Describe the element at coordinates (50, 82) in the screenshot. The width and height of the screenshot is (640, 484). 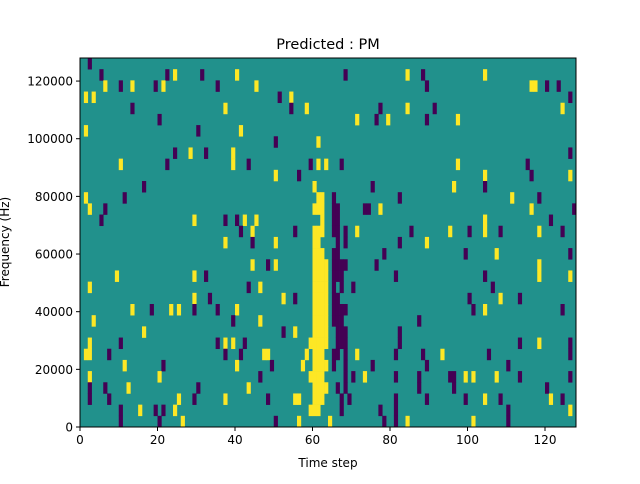
I see `y-tick-label: 120000` at that location.